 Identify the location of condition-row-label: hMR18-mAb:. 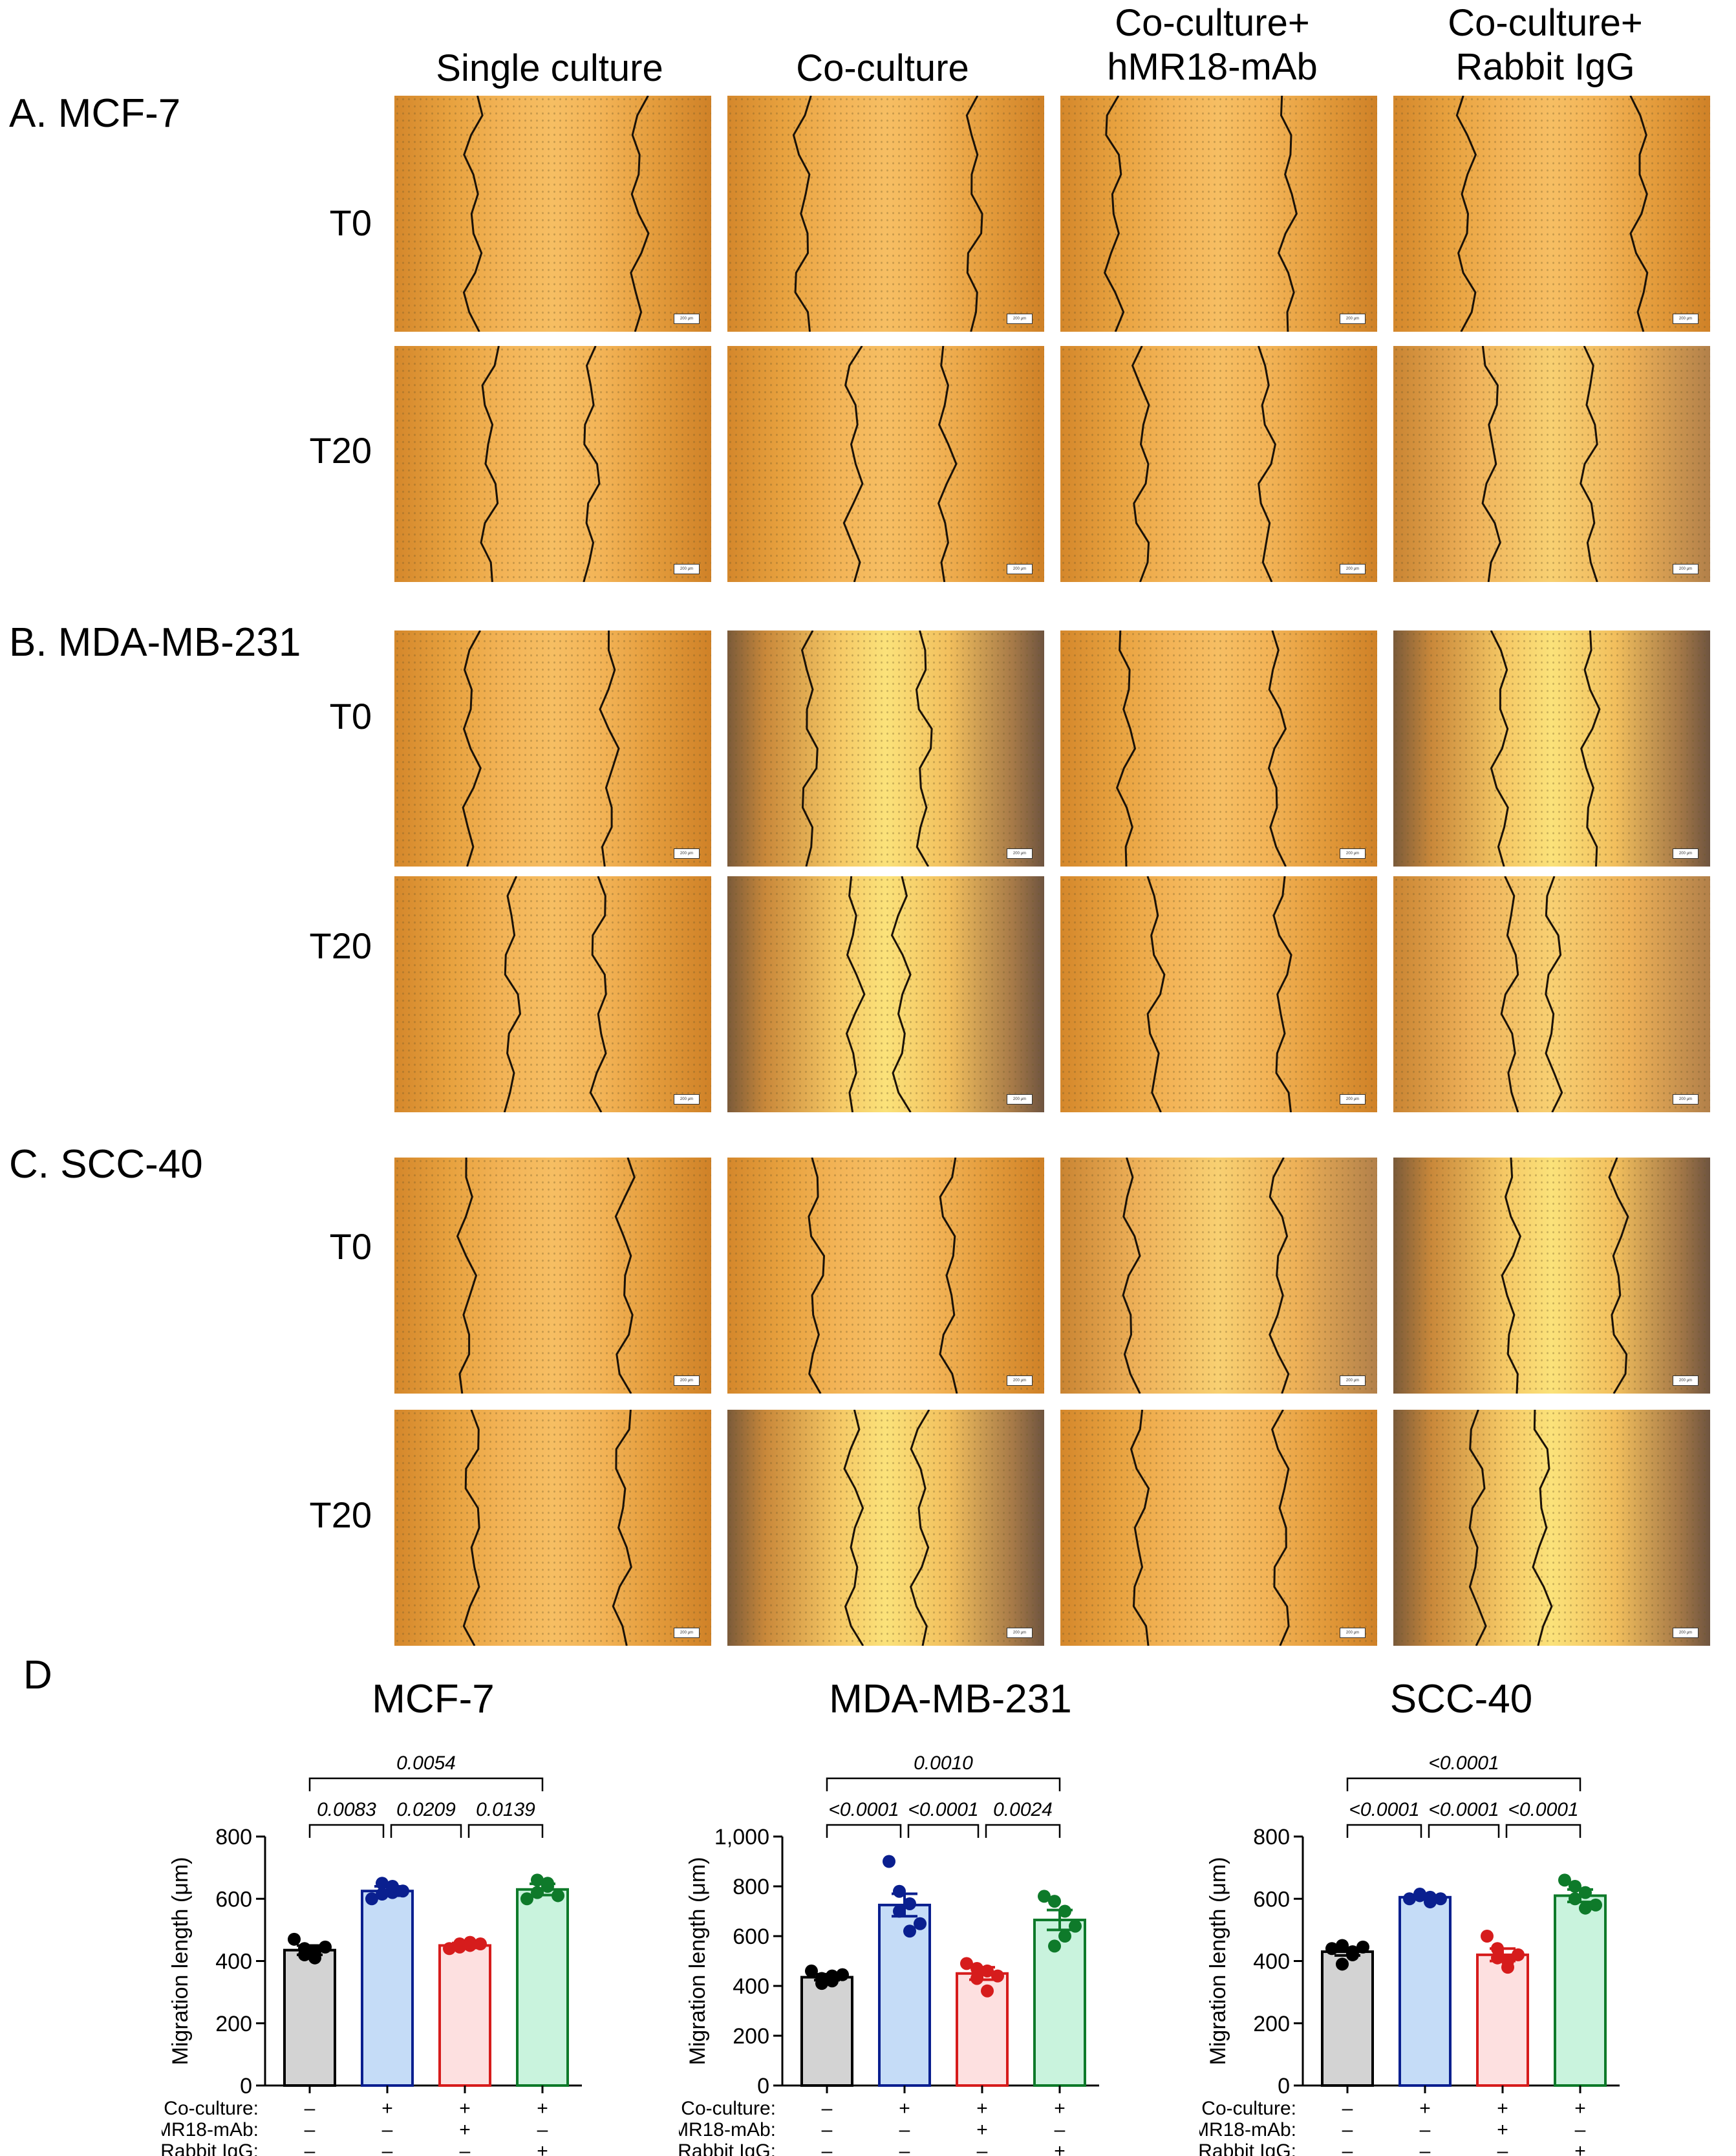
(727, 2129).